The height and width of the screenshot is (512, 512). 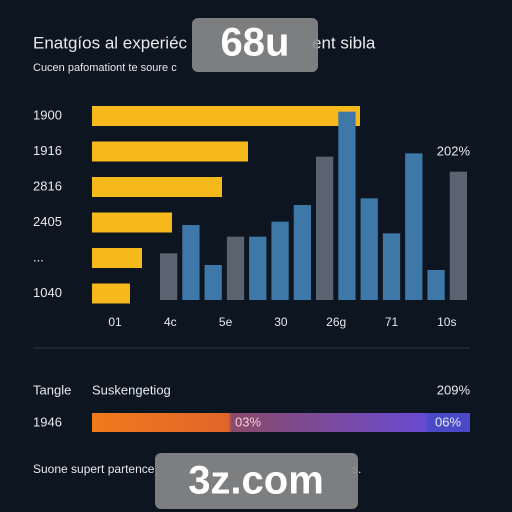 What do you see at coordinates (105, 68) in the screenshot?
I see `subtitle: Cucen pafomationt te soure c` at bounding box center [105, 68].